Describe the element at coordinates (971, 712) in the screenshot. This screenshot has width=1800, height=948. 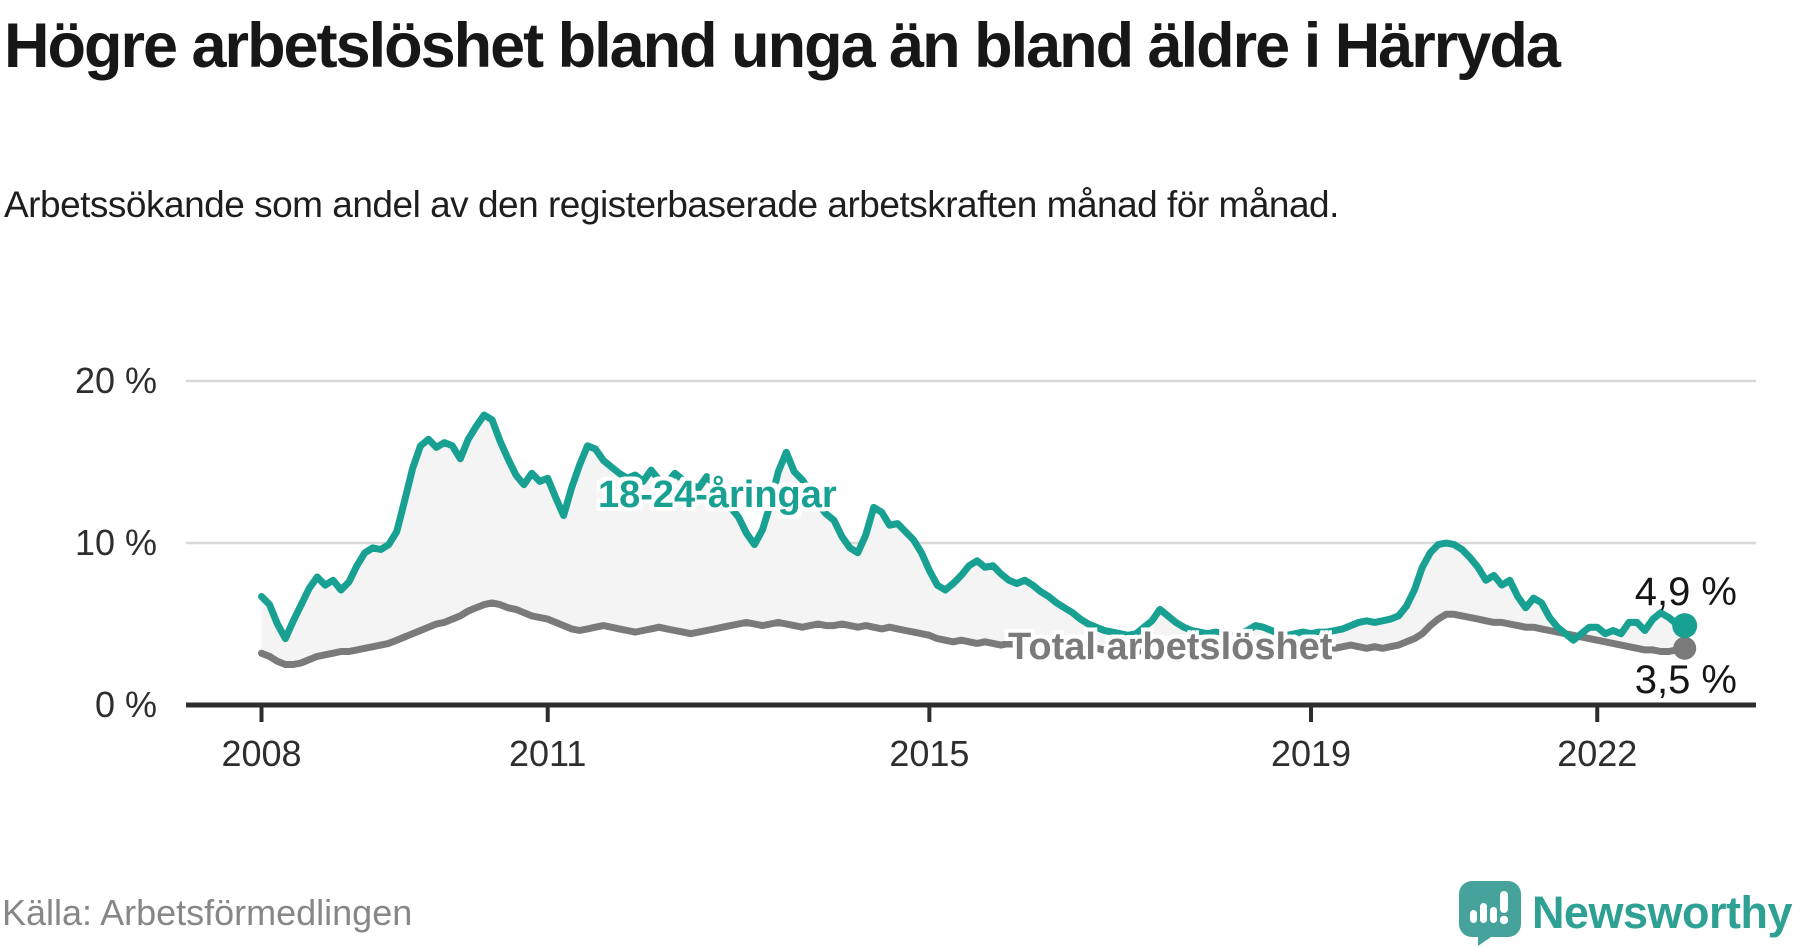
I see `x-axis` at that location.